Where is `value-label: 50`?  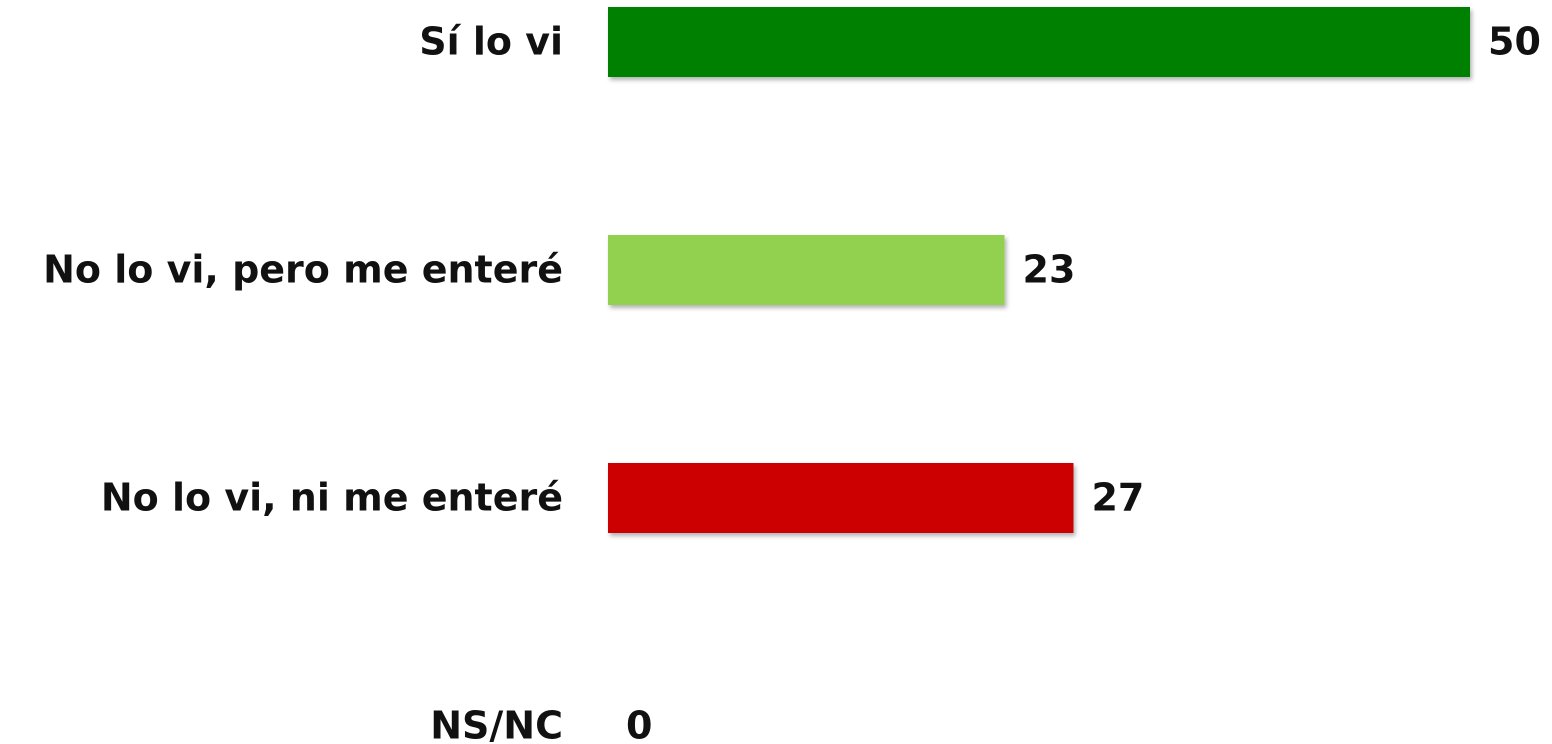 value-label: 50 is located at coordinates (1514, 42).